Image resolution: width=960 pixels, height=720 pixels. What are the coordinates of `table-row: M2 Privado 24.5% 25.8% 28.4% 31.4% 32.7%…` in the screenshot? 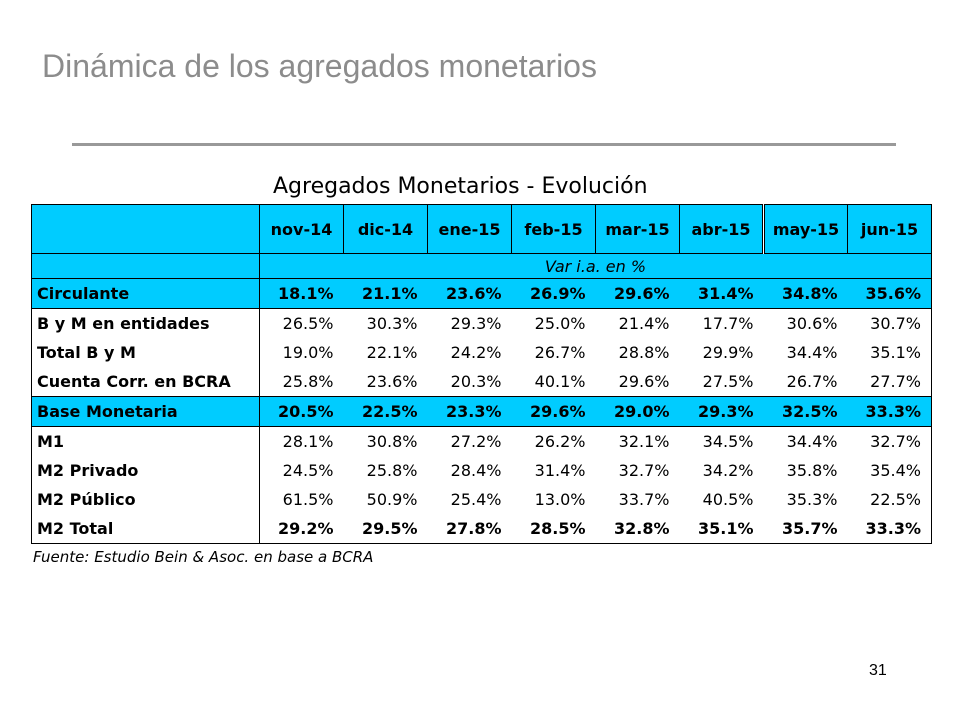 It's located at (481, 470).